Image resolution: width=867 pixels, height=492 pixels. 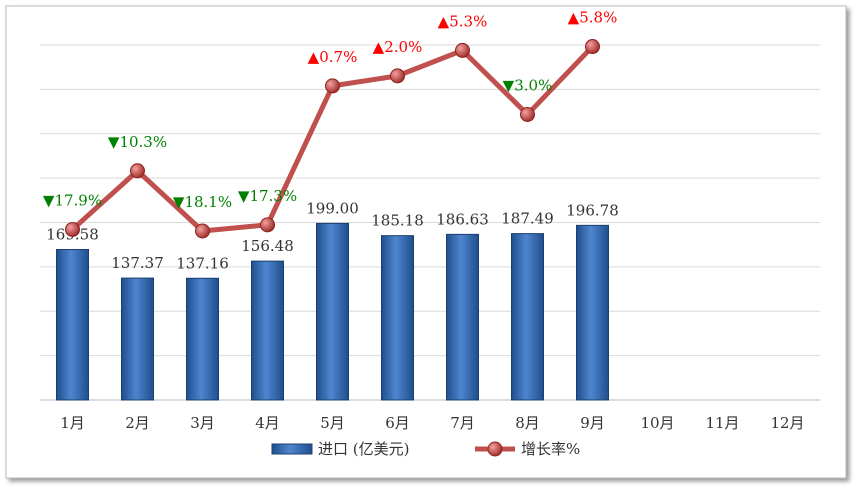 What do you see at coordinates (72, 423) in the screenshot?
I see `x-tick-label: 1月` at bounding box center [72, 423].